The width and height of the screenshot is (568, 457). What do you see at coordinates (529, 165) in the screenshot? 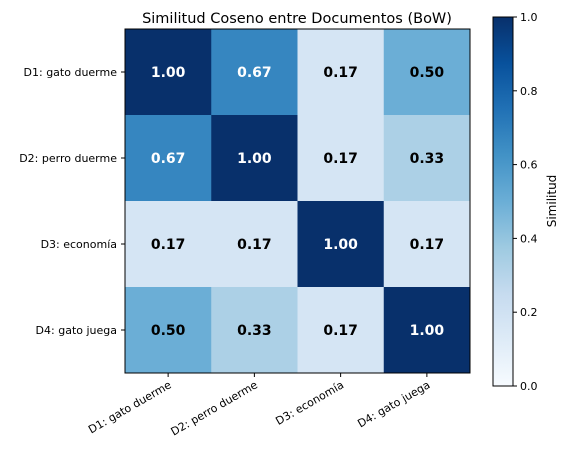
I see `colorbar-tick-label: 0.6` at bounding box center [529, 165].